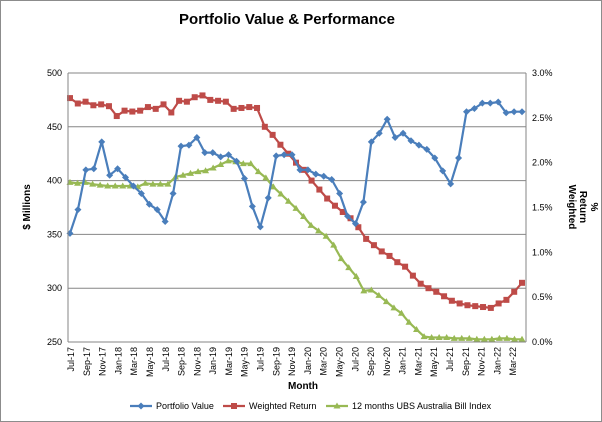 This screenshot has width=602, height=422. I want to click on x-tick-label: Mar-20, so click(324, 361).